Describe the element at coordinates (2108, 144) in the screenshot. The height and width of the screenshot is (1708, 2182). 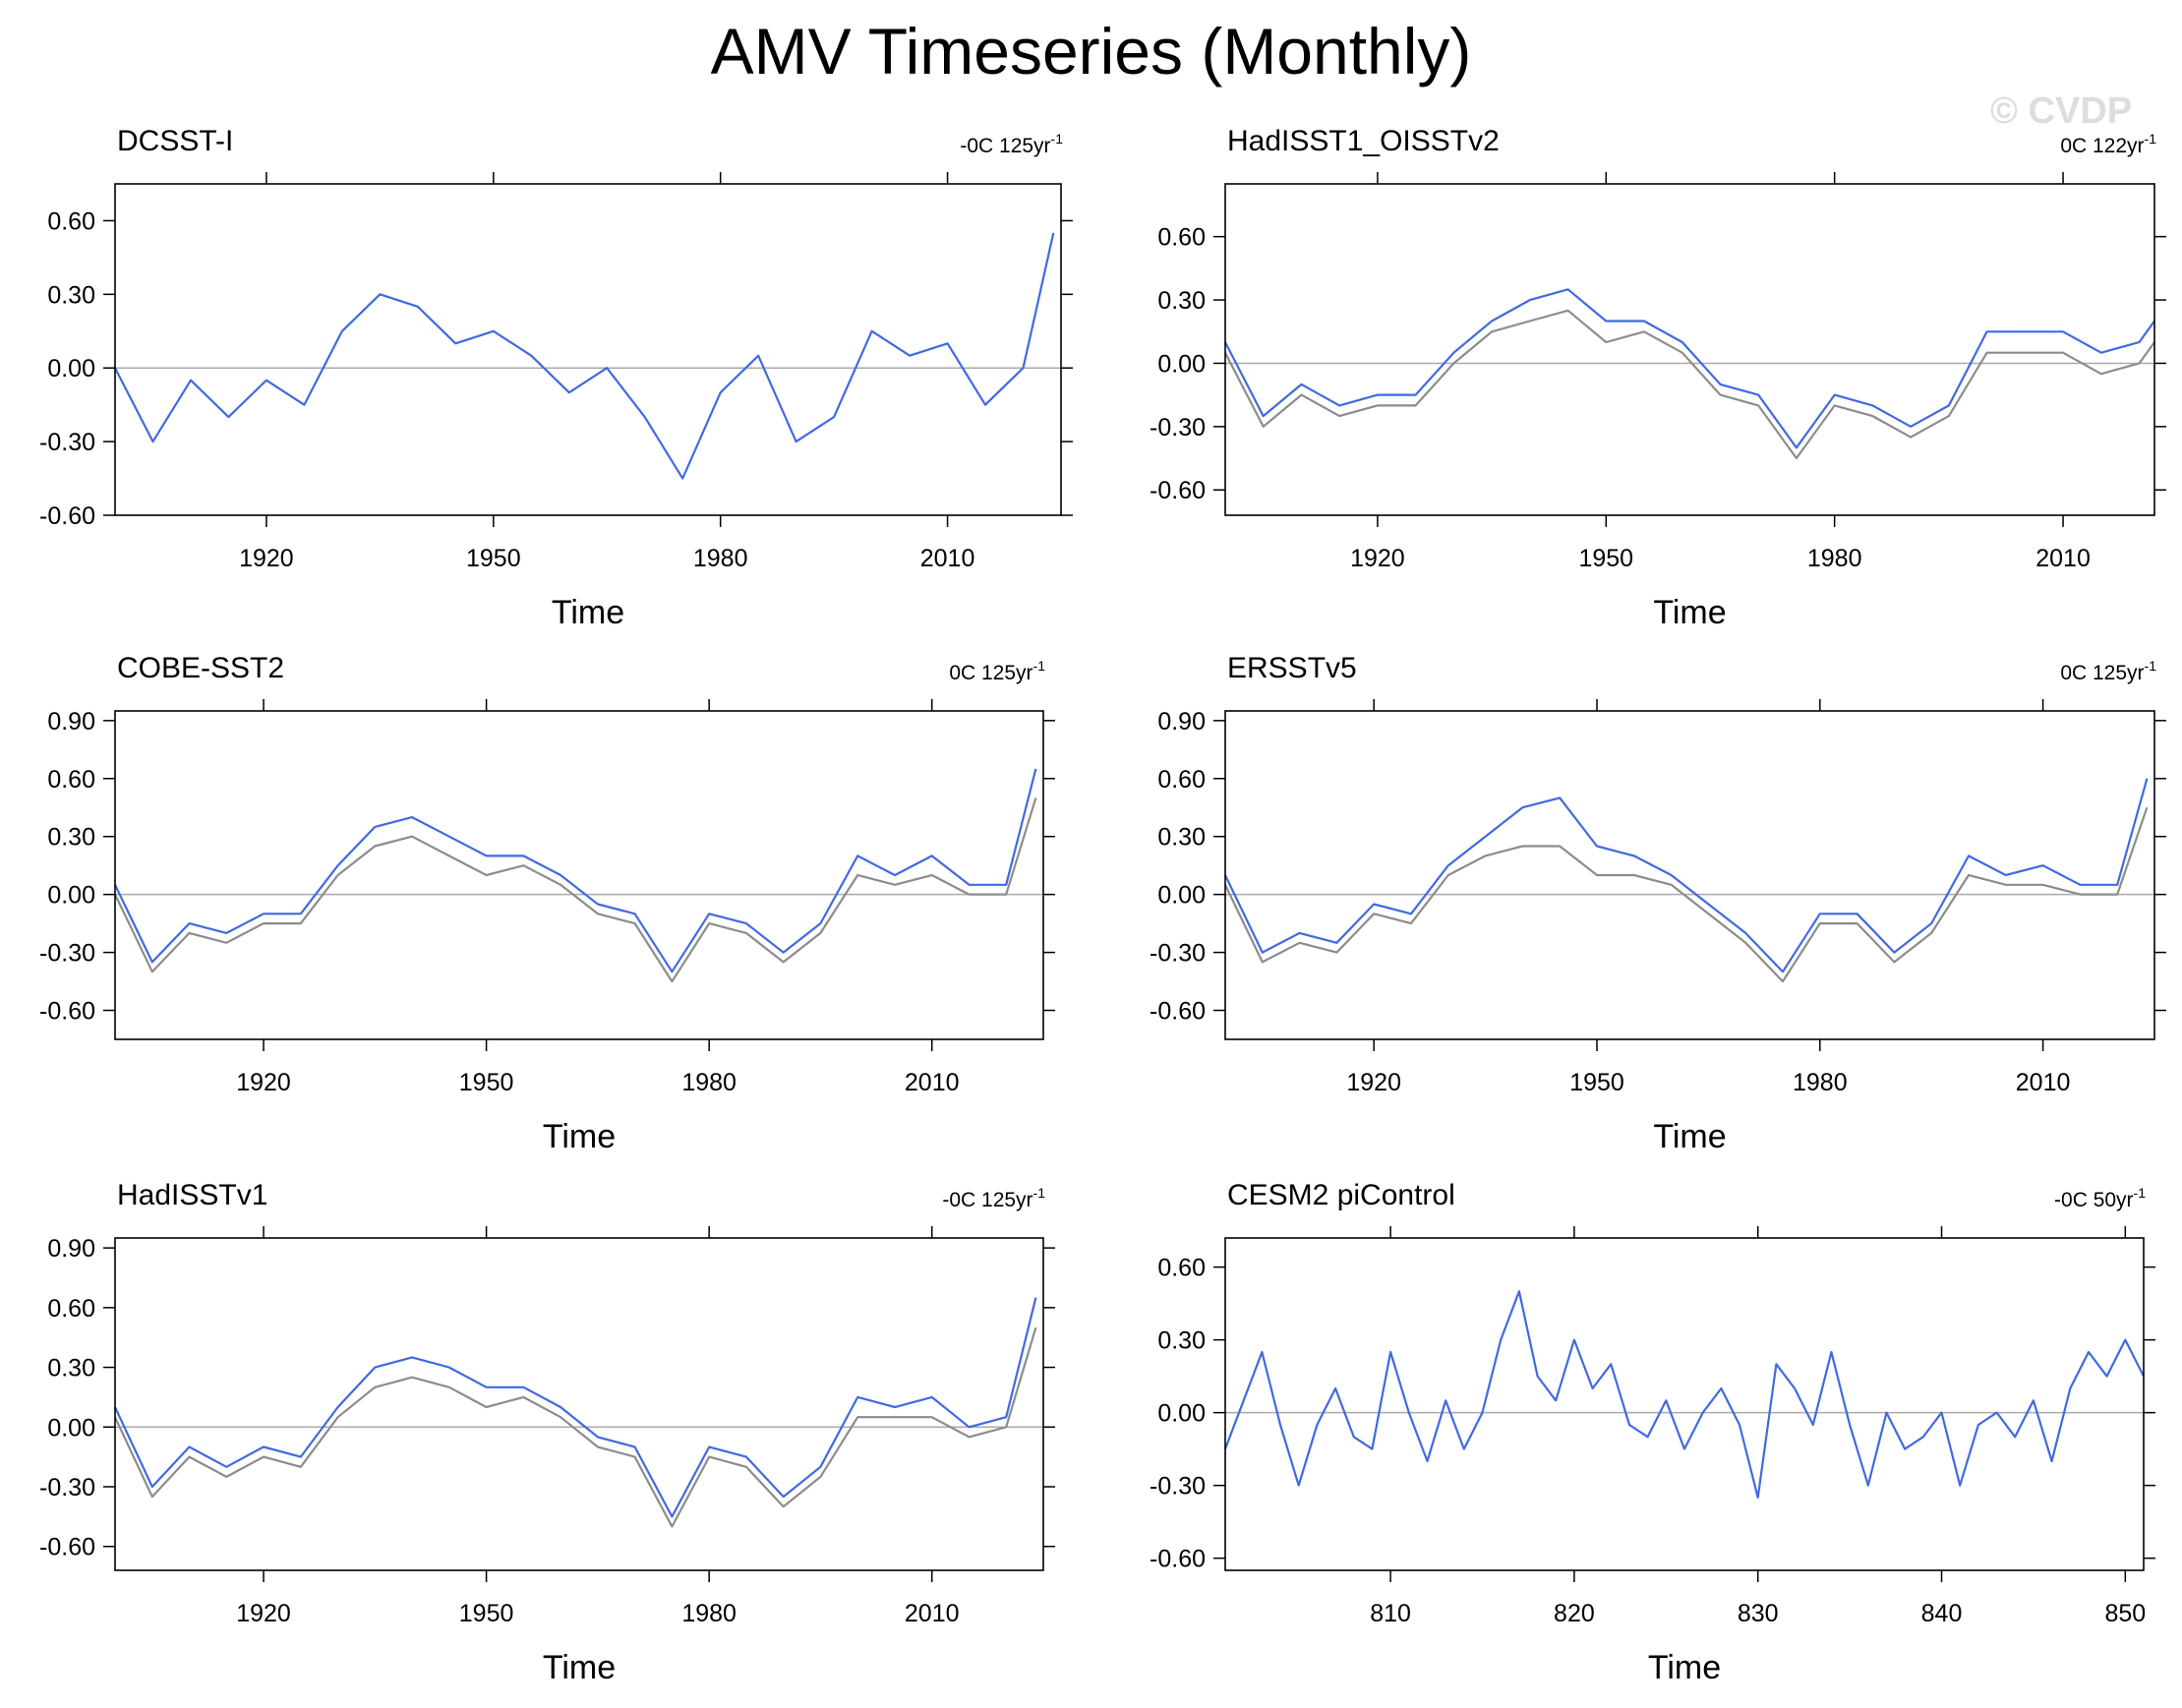
I see `trend-label: 0C 122yr-1` at that location.